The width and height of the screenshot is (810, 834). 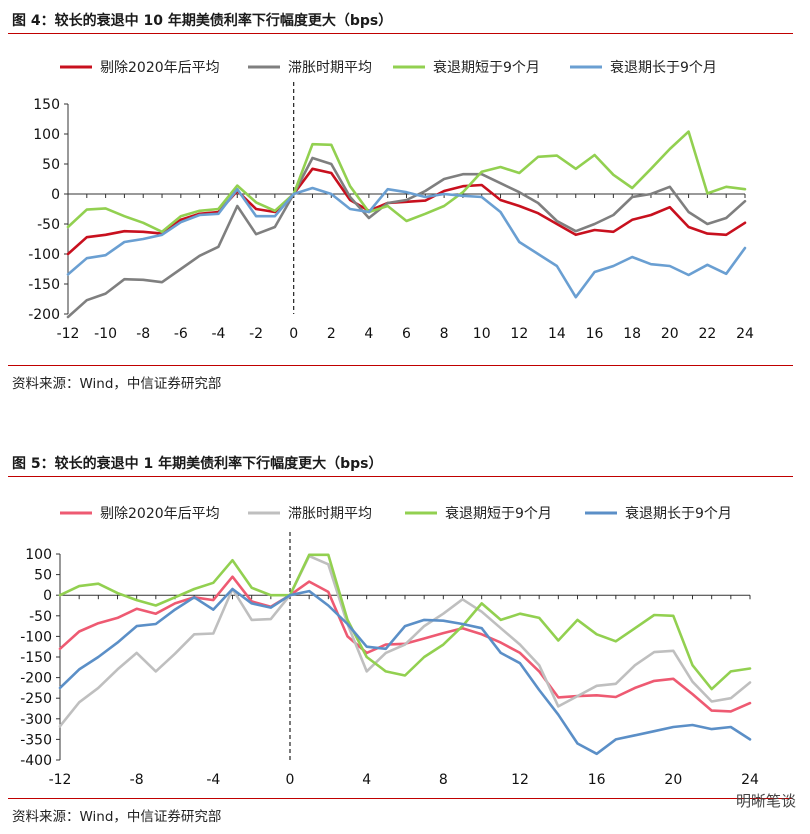 I want to click on x-tick-label: 14, so click(x=557, y=334).